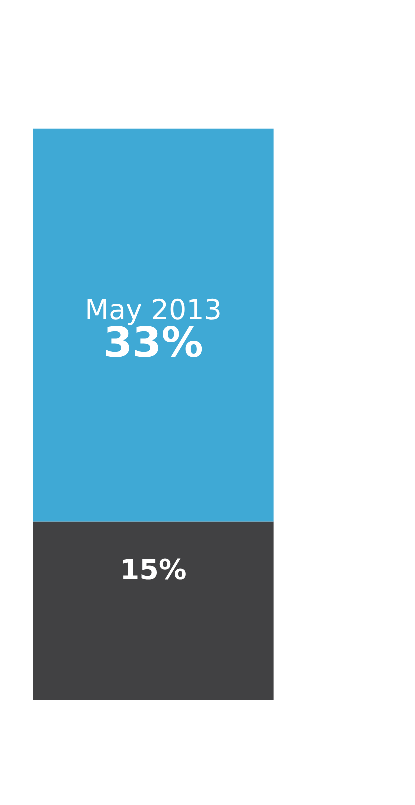 The image size is (415, 805). I want to click on data-label: 33%, so click(154, 342).